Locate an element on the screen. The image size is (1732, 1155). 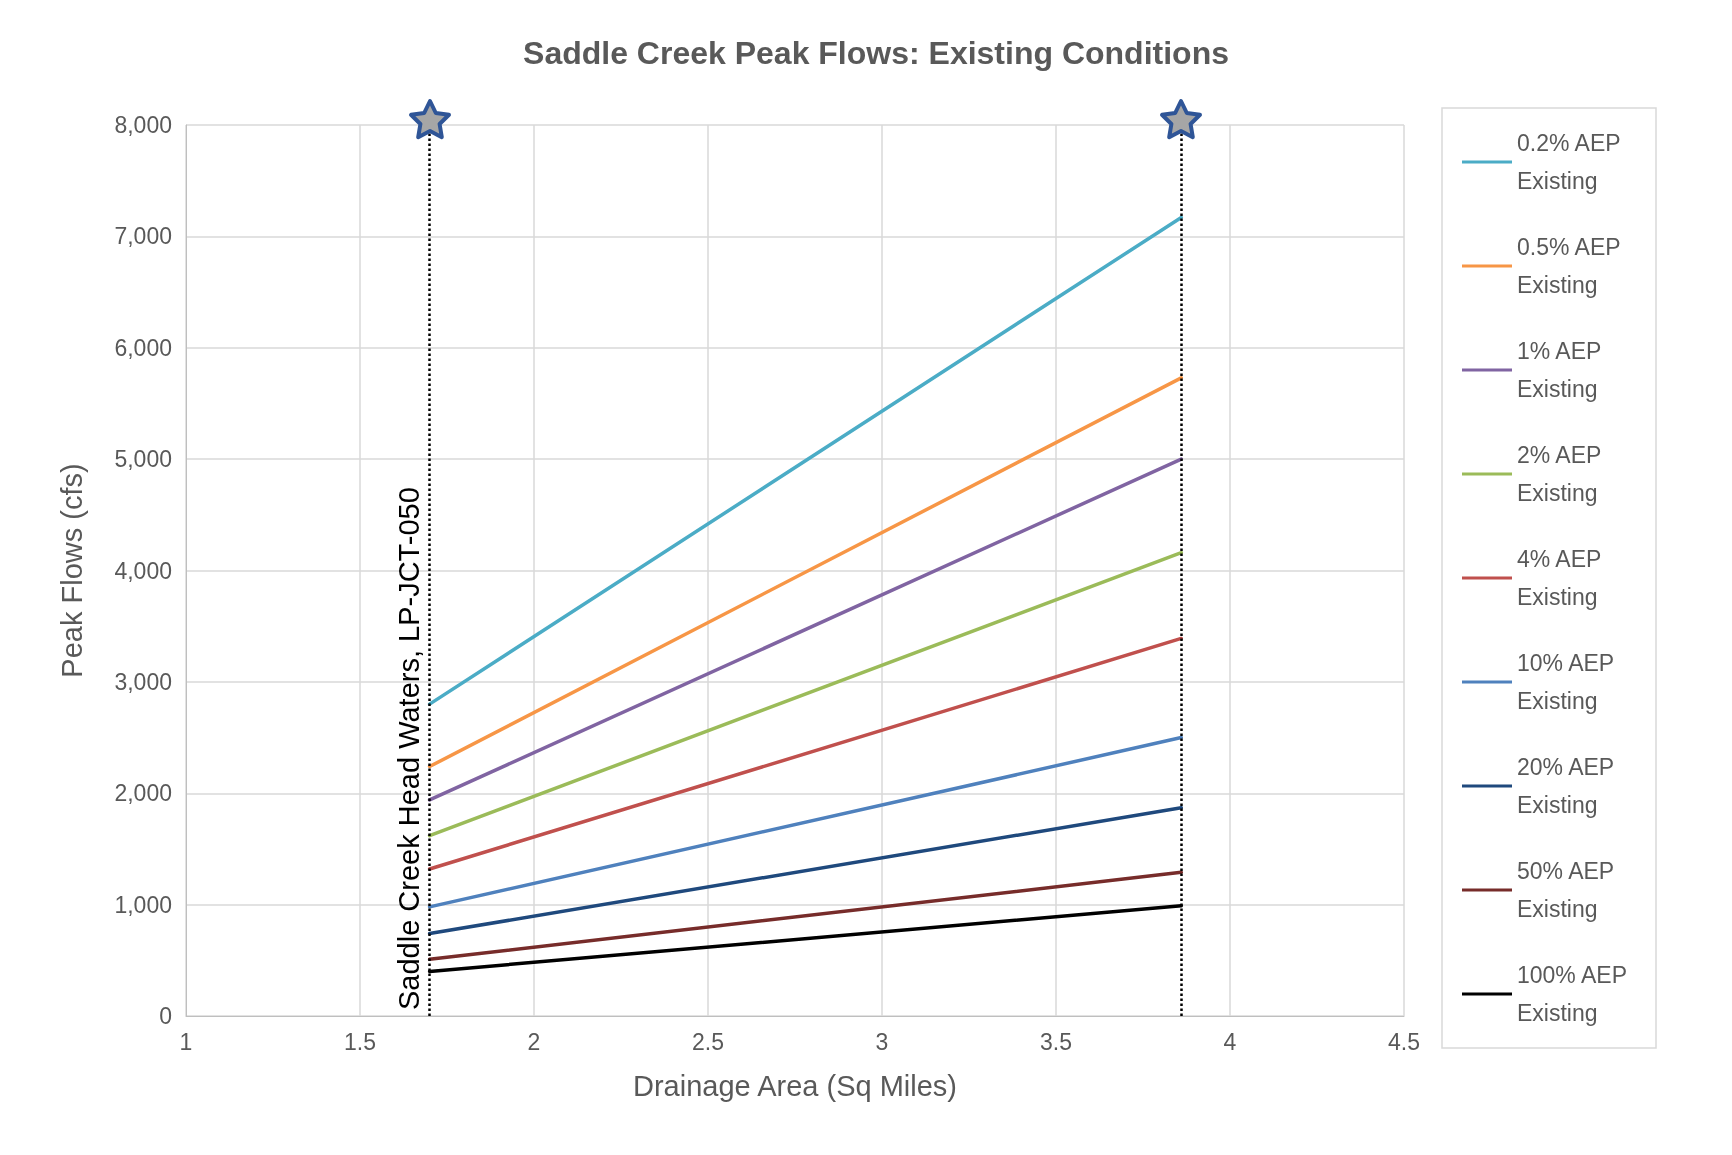
x-tick-label: 4 is located at coordinates (1230, 1041).